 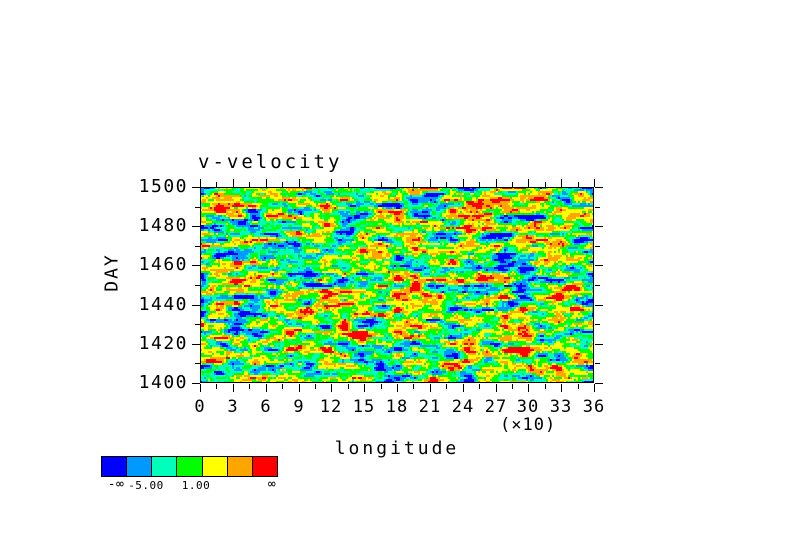 What do you see at coordinates (528, 425) in the screenshot?
I see `x-axis-multiplier-label: (×10)` at bounding box center [528, 425].